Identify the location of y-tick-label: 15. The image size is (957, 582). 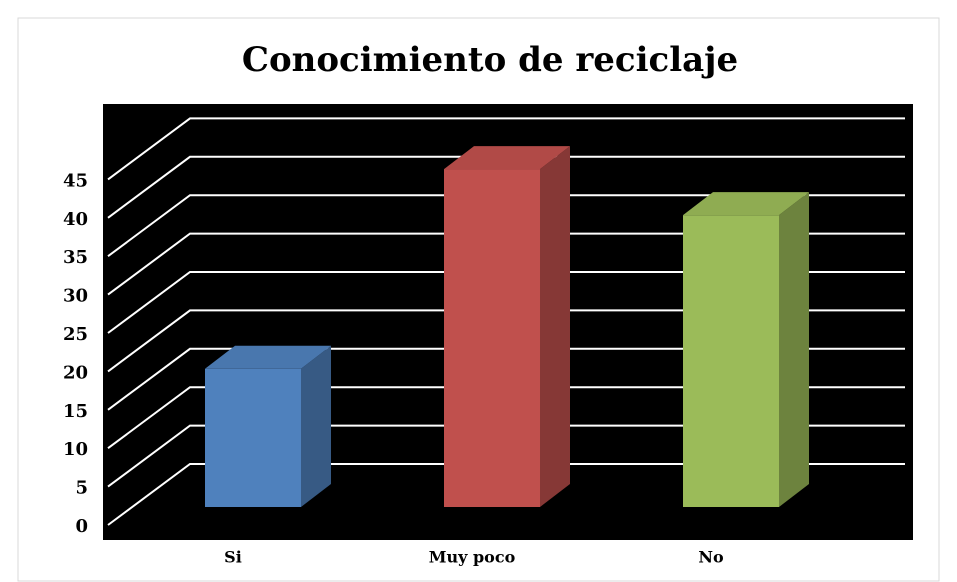
(75, 411).